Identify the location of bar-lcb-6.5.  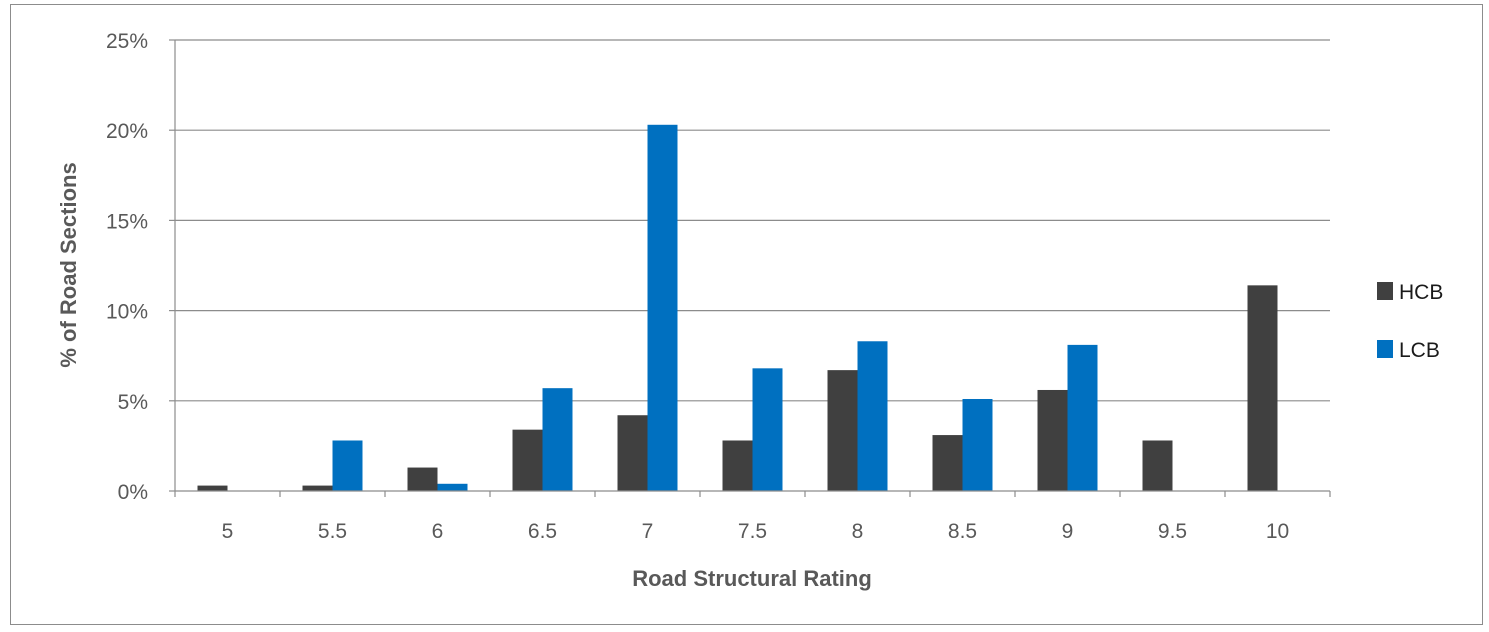
(557, 439).